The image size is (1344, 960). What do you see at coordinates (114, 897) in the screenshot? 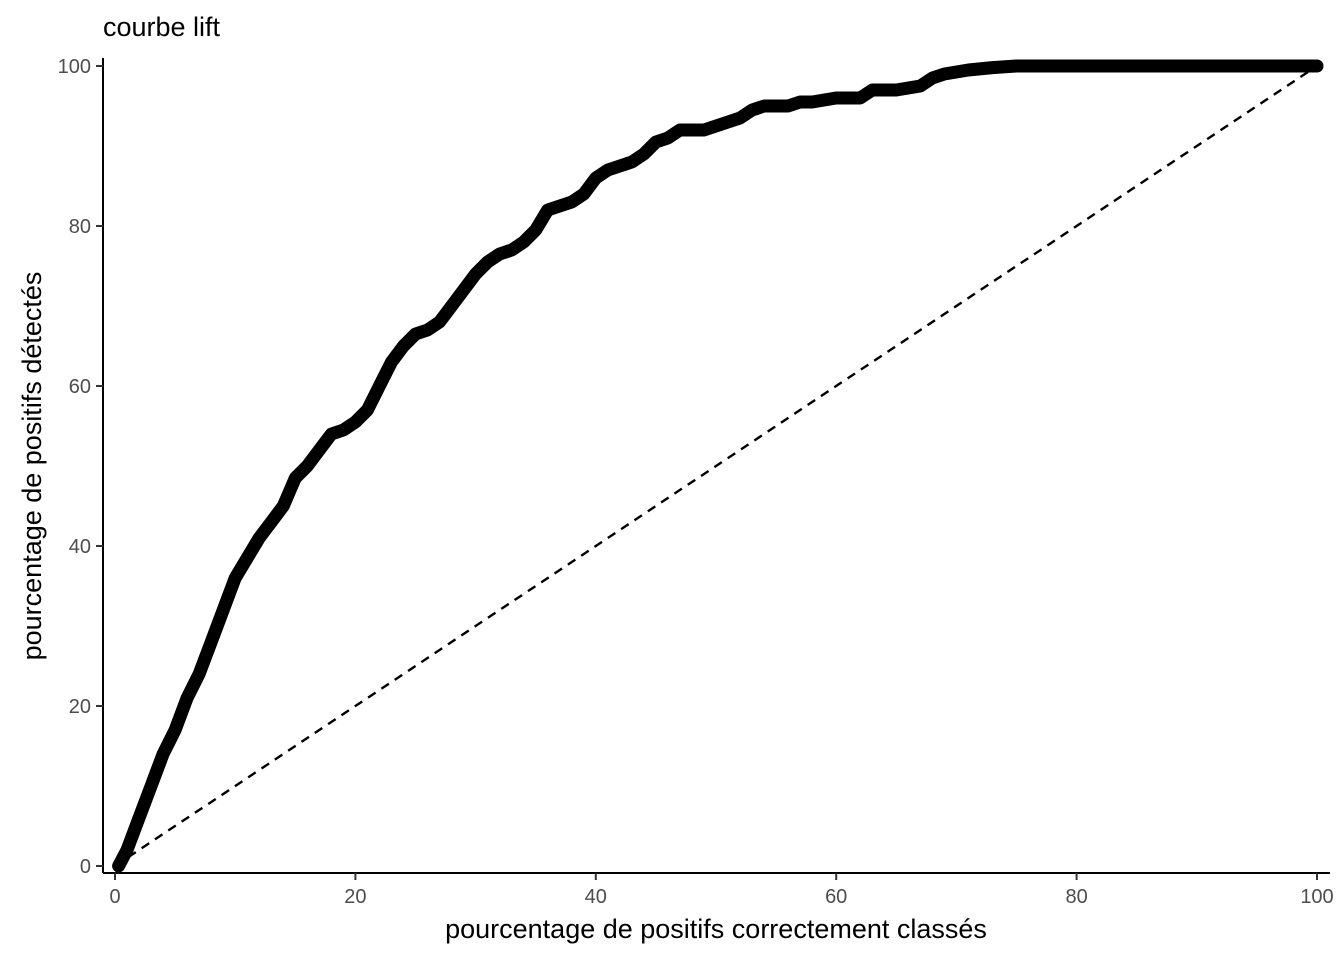
I see `x-tick-label: 0` at bounding box center [114, 897].